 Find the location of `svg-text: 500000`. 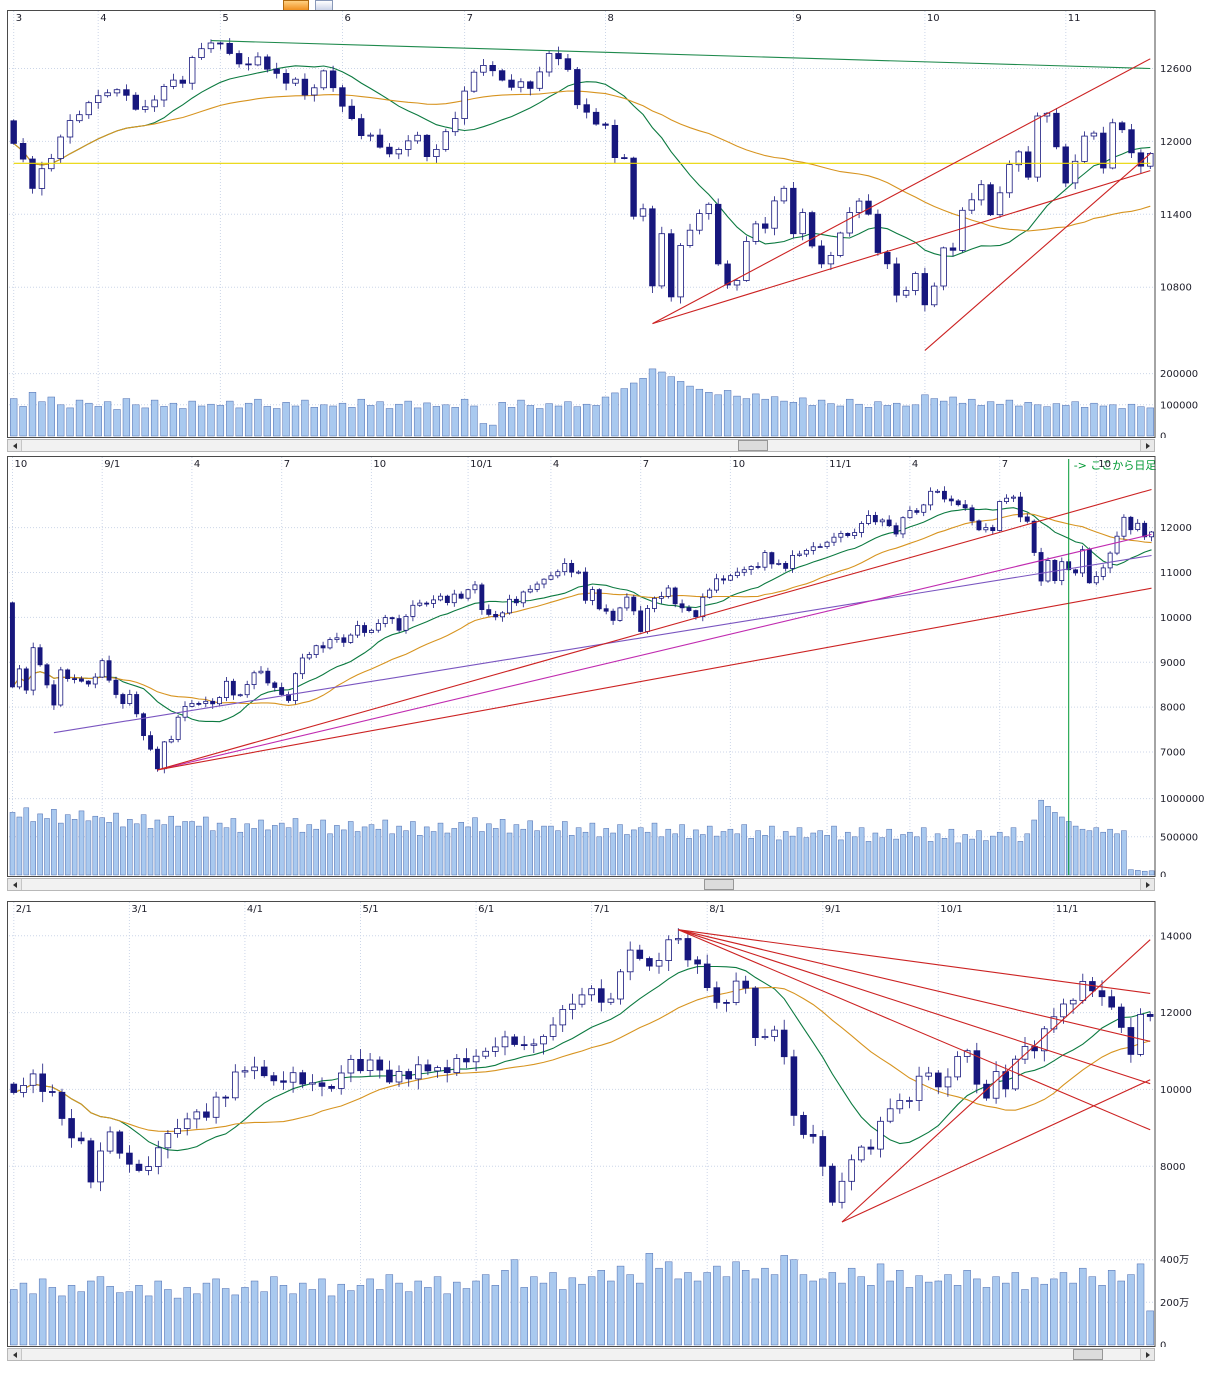

svg-text: 500000 is located at coordinates (1179, 837).